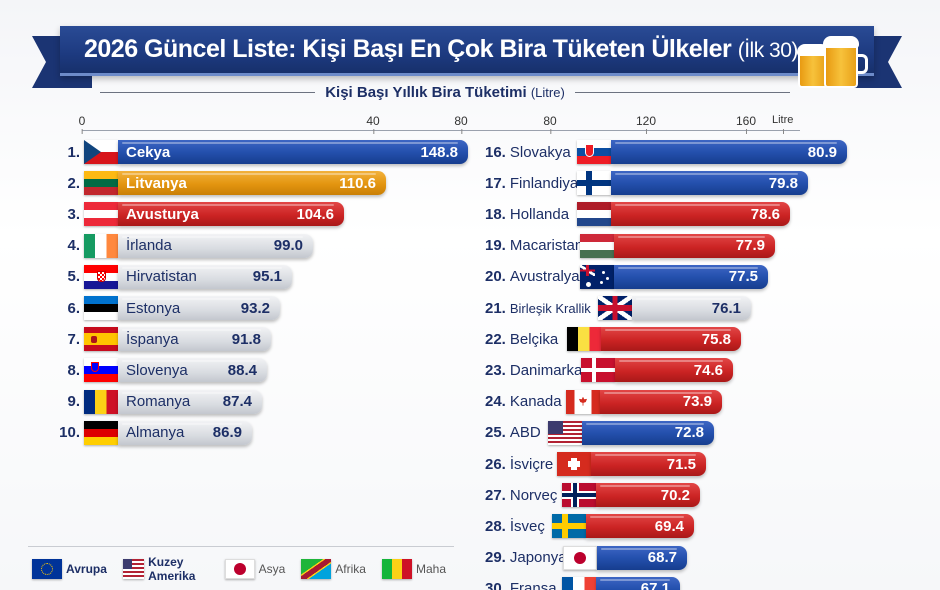  Describe the element at coordinates (516, 432) in the screenshot. I see `row-label: 25. ABD` at that location.